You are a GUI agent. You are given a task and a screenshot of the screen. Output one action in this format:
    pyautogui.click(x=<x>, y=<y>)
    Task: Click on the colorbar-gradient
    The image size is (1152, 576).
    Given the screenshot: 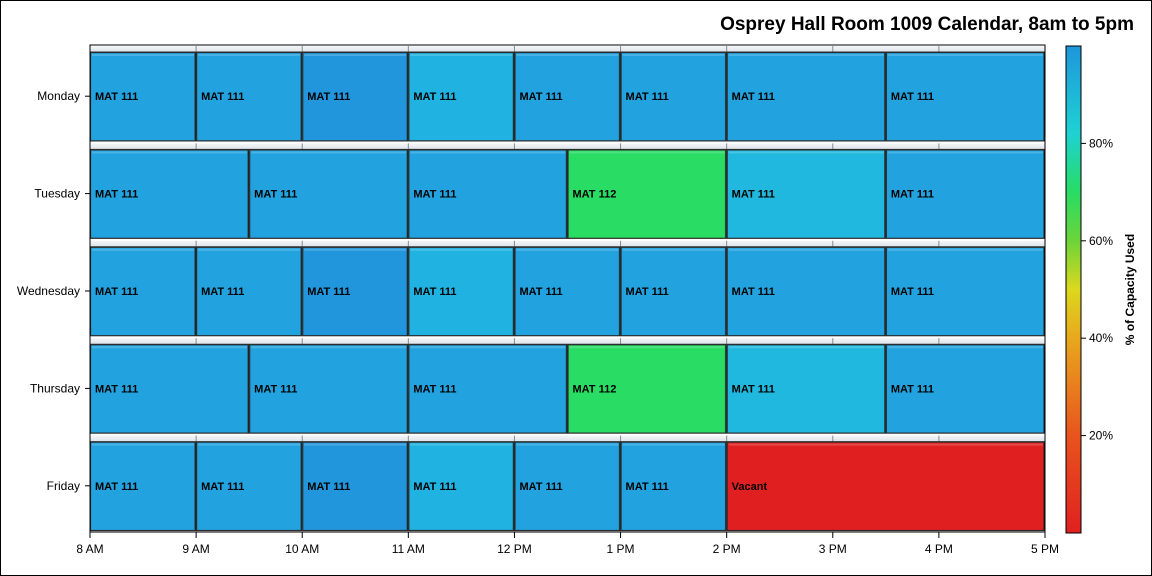 What is the action you would take?
    pyautogui.click(x=1073, y=289)
    